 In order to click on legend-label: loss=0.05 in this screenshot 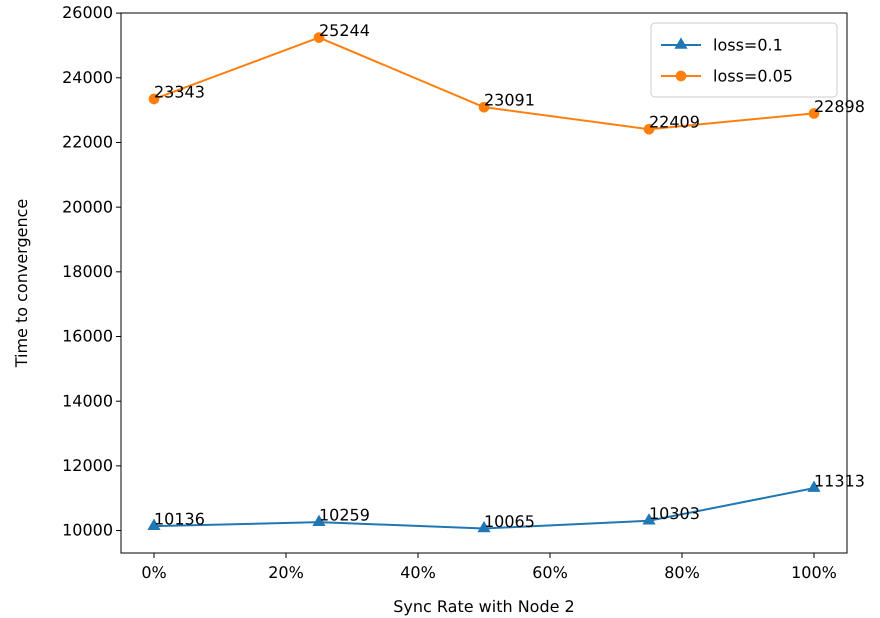, I will do `click(753, 76)`.